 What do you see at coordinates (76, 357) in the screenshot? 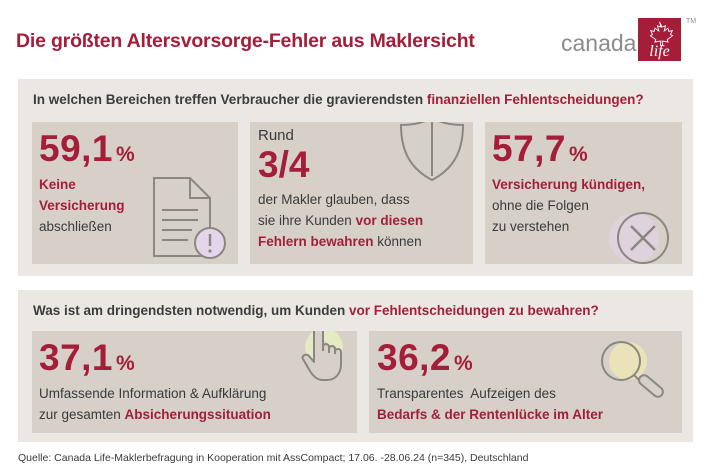
I see `stat-number: 37,1` at bounding box center [76, 357].